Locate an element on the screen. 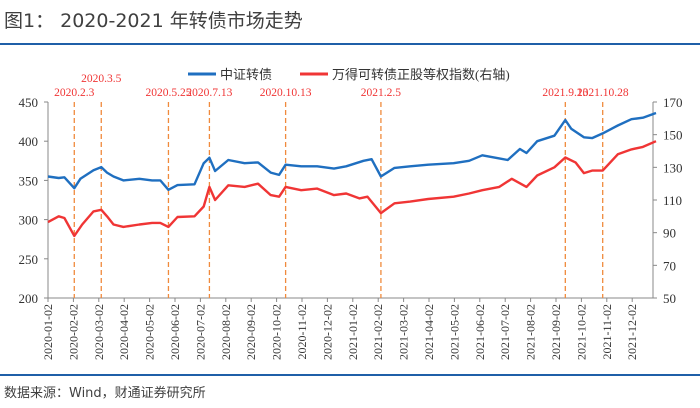  right-tick-label: 150 is located at coordinates (673, 135).